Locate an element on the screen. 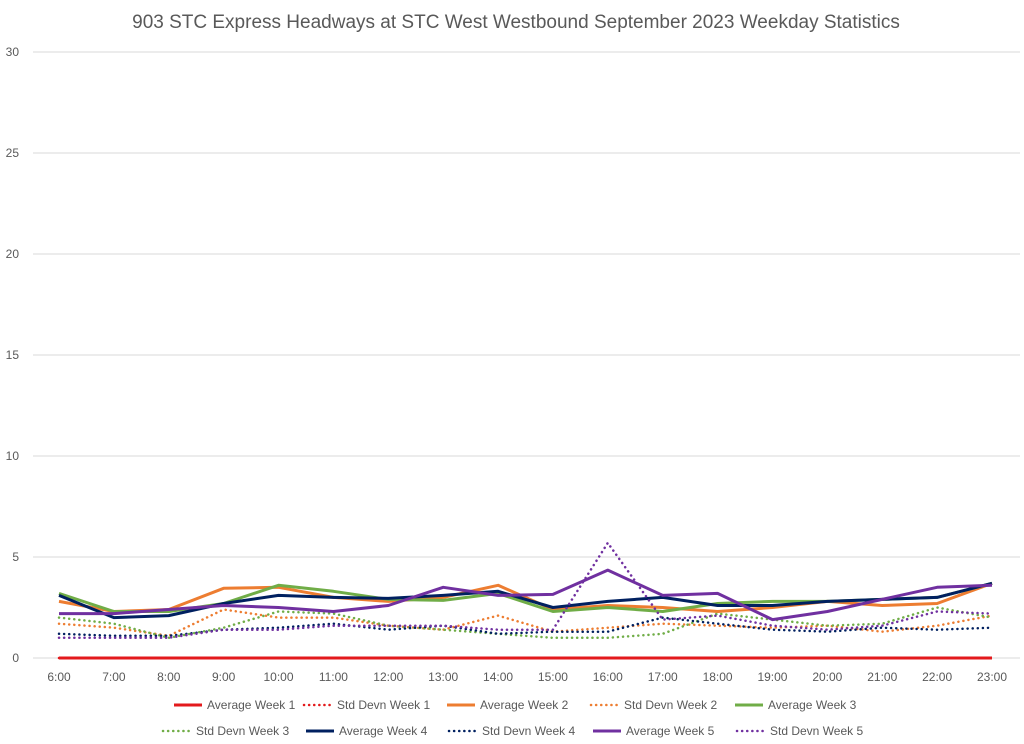  x-tick-label: 8:00 is located at coordinates (169, 677).